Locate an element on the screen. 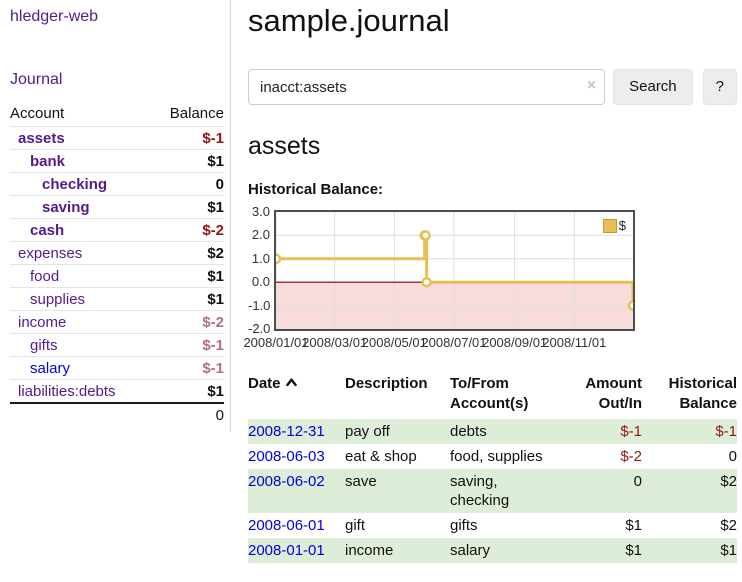  sort-ascending-icon is located at coordinates (291, 382).